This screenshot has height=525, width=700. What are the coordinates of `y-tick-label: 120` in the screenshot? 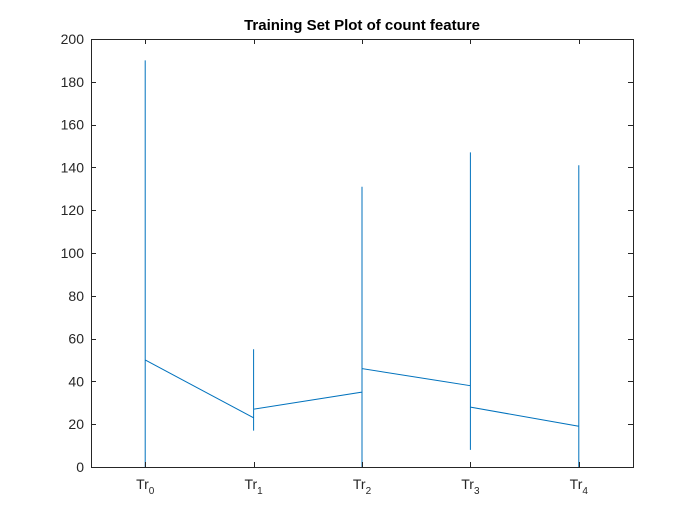 It's located at (73, 210).